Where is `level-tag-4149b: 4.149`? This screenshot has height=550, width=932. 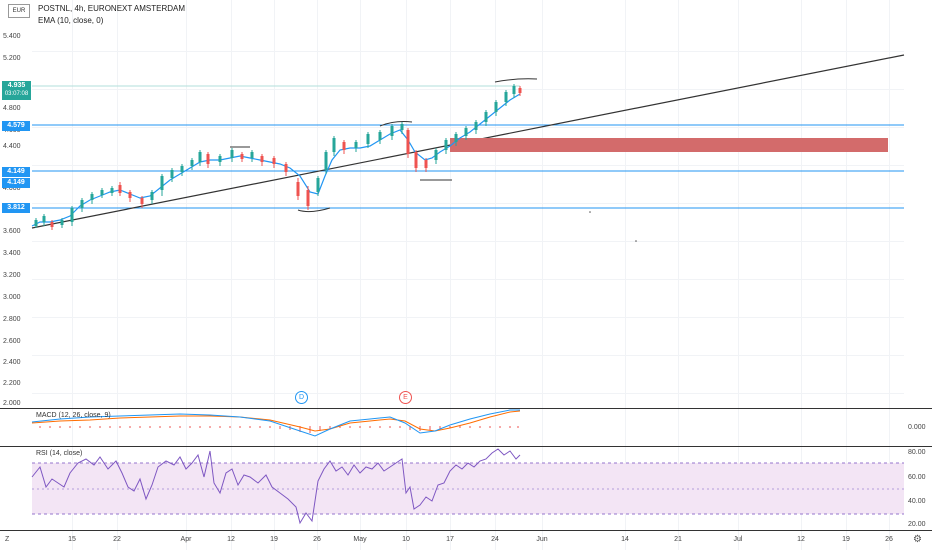 level-tag-4149b: 4.149 is located at coordinates (16, 183).